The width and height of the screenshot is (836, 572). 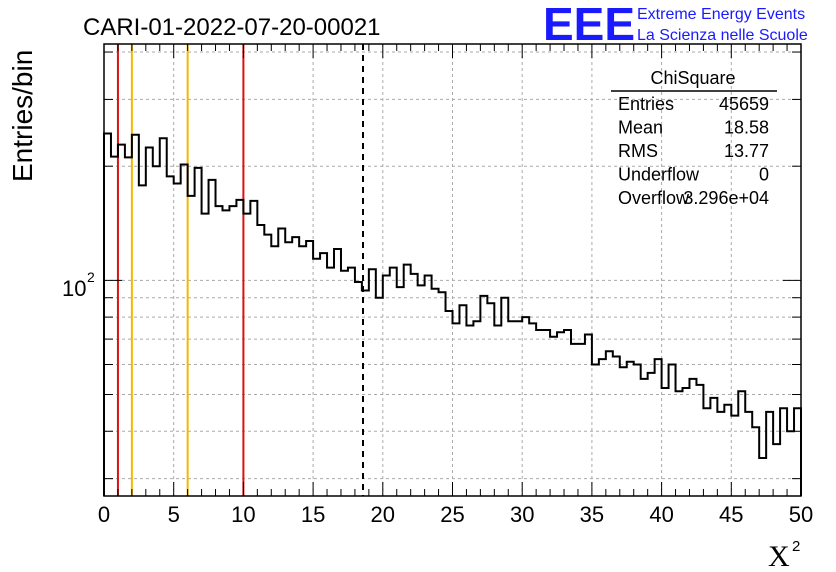 I want to click on stats-label: RMS, so click(x=638, y=151).